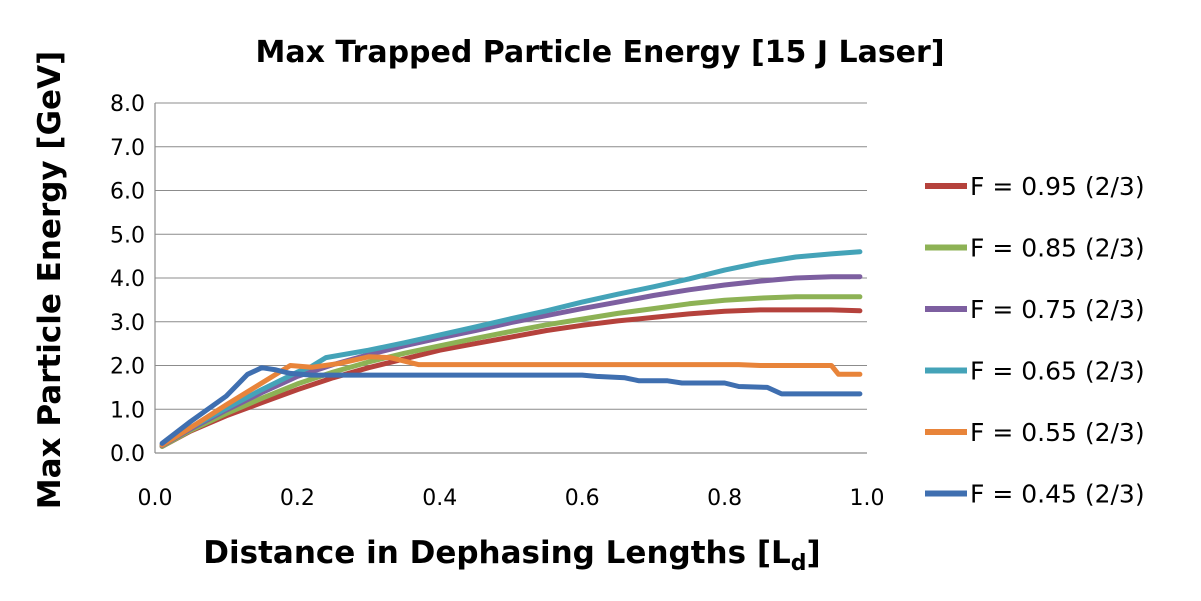 The image size is (1201, 601). I want to click on y-tick-label: 1.0, so click(127, 410).